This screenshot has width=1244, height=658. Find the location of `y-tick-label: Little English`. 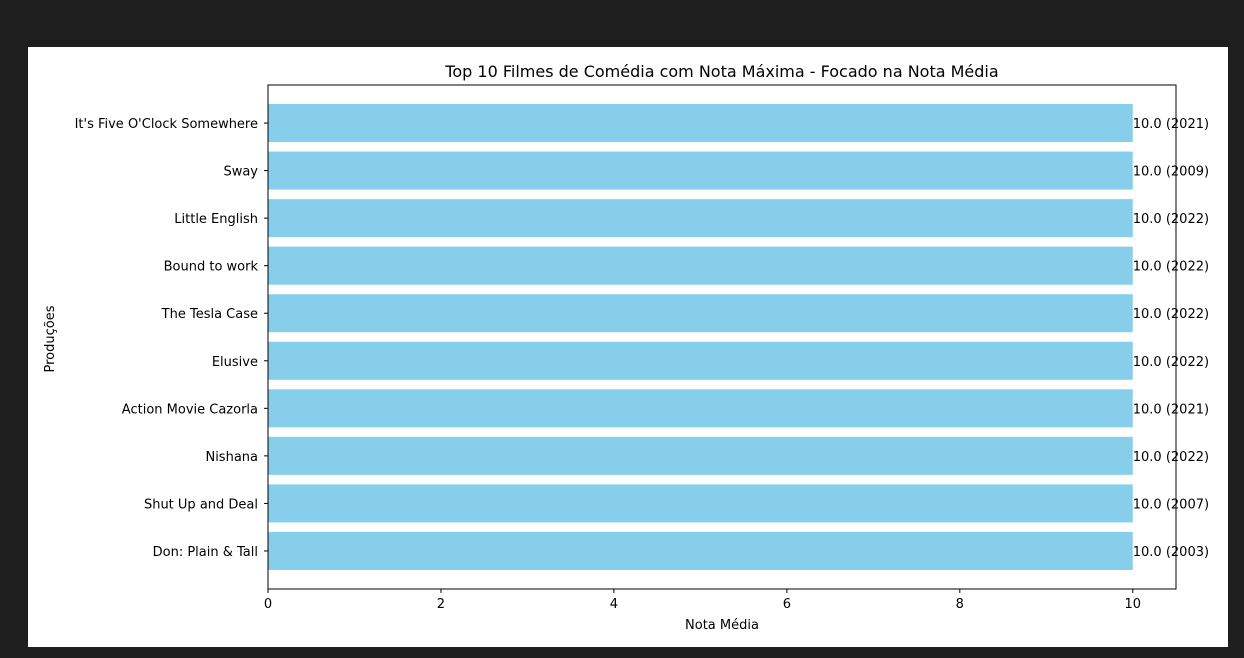

y-tick-label: Little English is located at coordinates (216, 219).